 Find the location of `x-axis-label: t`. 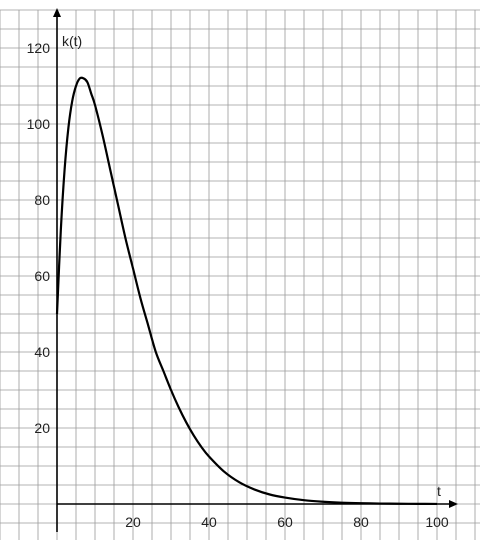

x-axis-label: t is located at coordinates (439, 491).